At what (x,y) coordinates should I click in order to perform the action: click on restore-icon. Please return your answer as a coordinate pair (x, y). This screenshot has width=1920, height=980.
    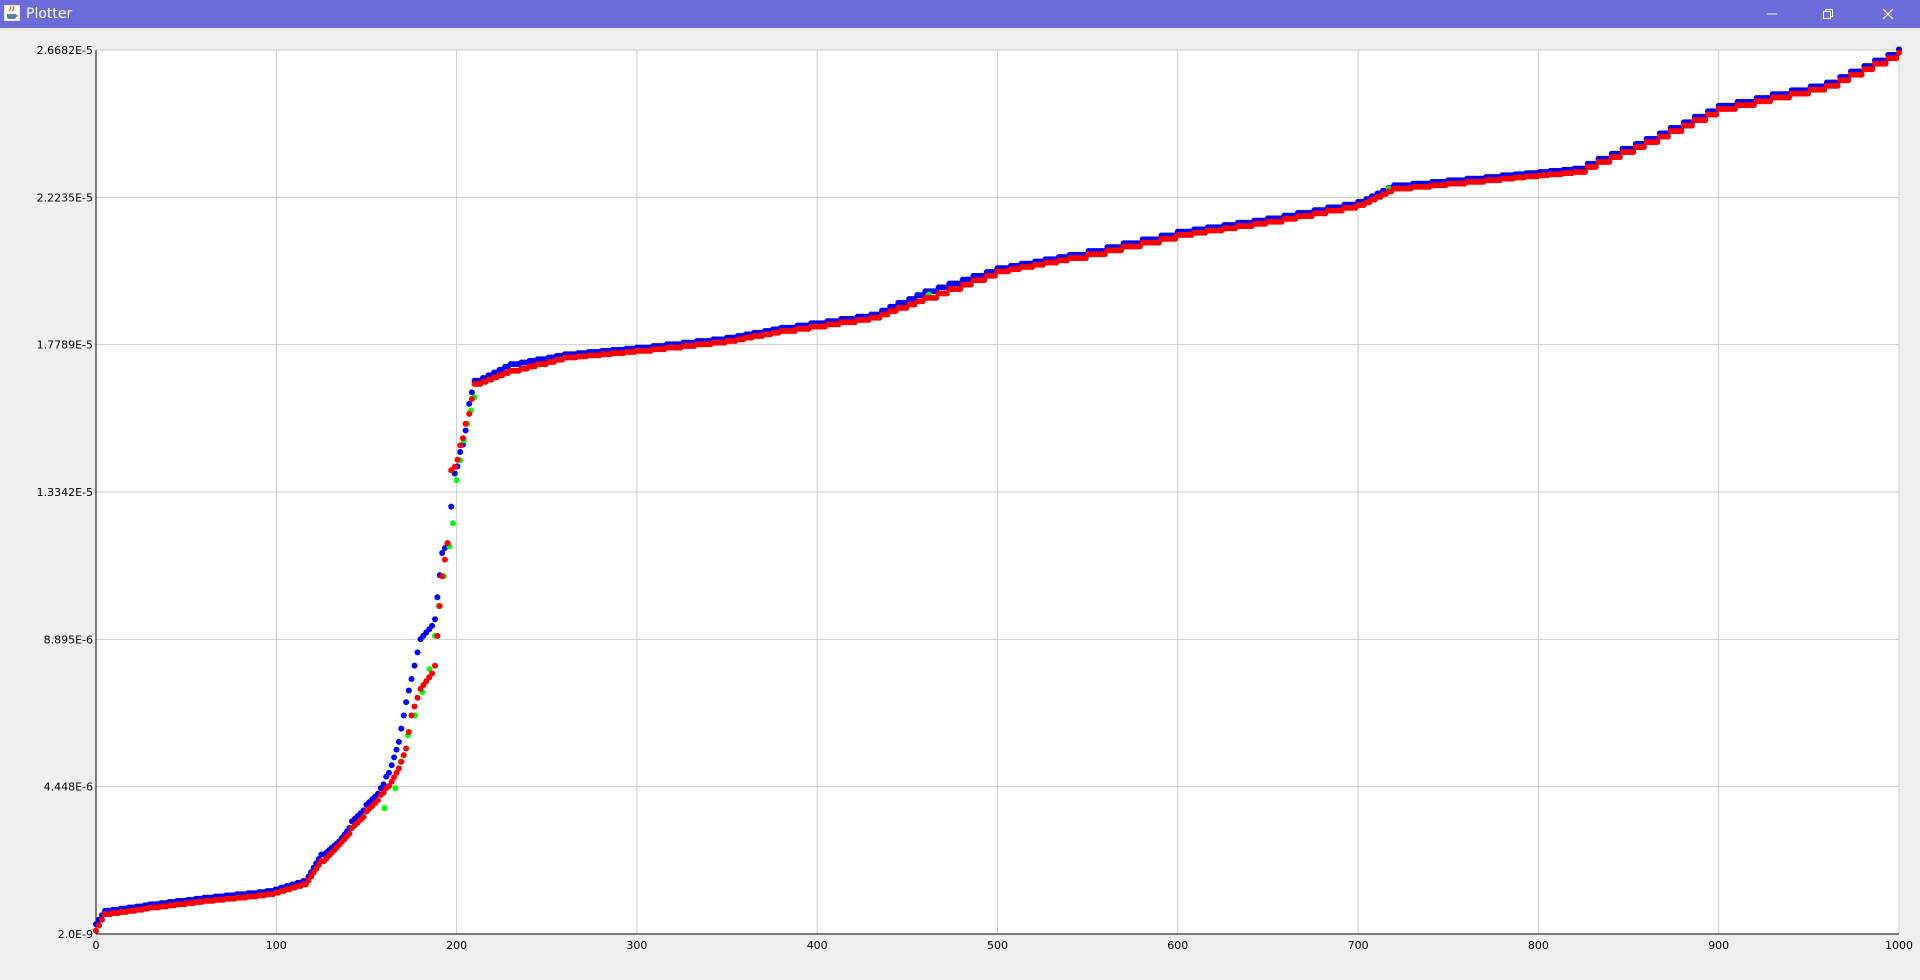
    Looking at the image, I should click on (1828, 14).